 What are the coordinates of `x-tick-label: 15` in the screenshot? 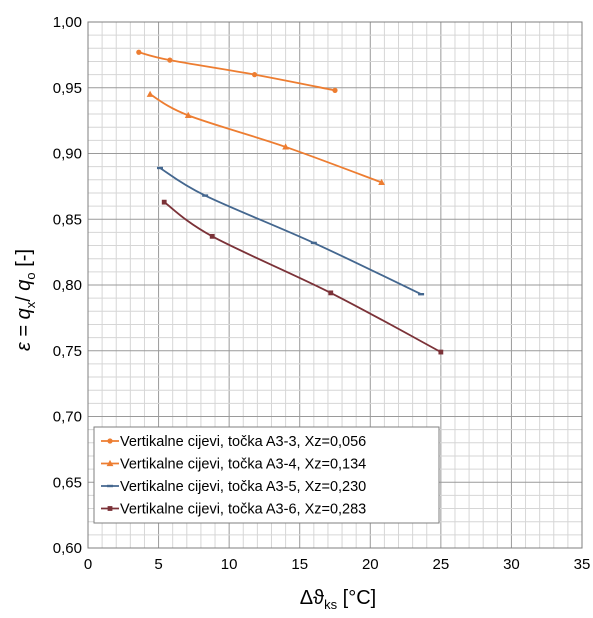 It's located at (299, 564).